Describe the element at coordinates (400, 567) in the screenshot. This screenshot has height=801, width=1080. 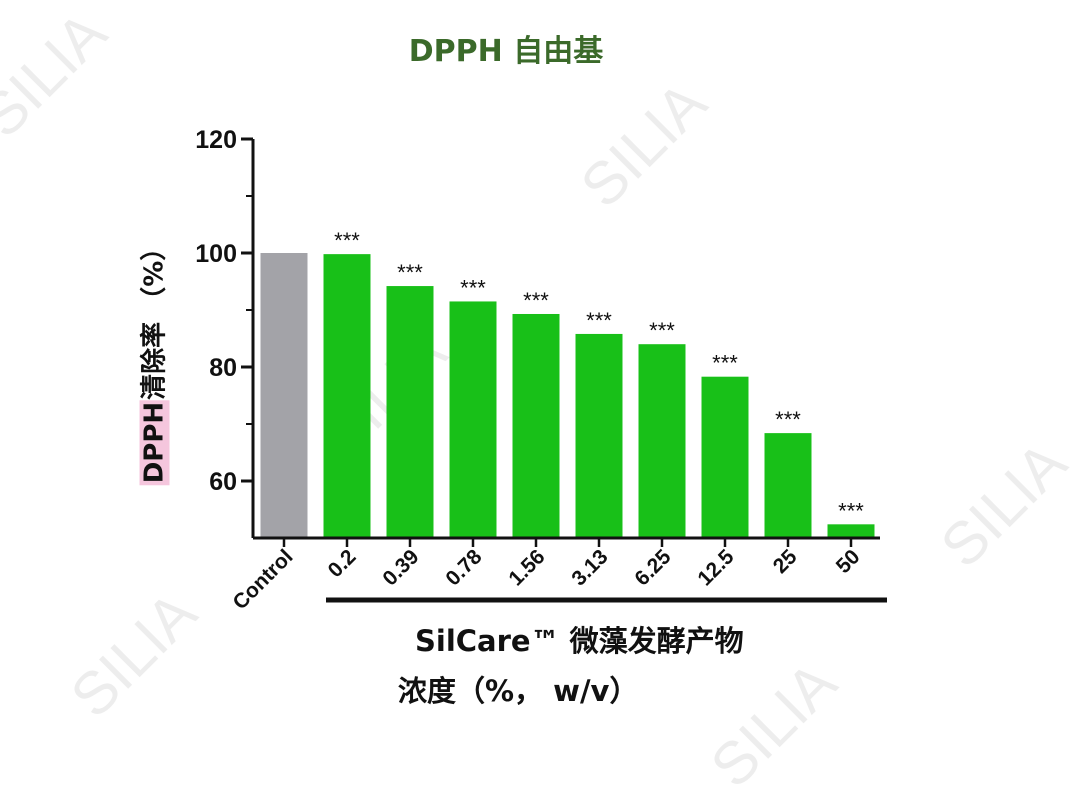
I see `category-label: 0.39` at that location.